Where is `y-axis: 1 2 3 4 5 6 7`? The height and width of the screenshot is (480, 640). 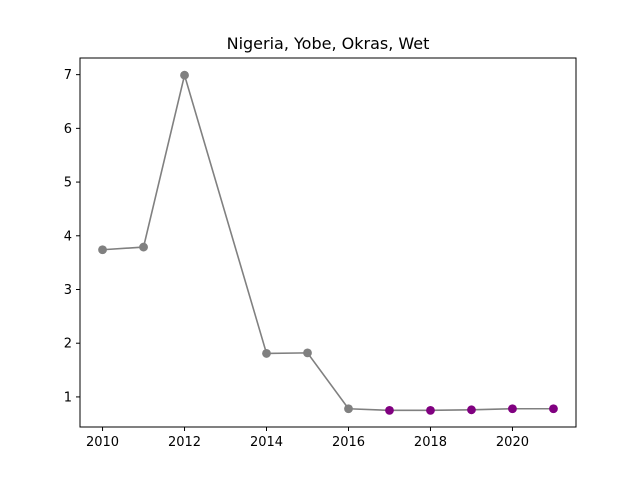
y-axis: 1 2 3 4 5 6 7 is located at coordinates (72, 236).